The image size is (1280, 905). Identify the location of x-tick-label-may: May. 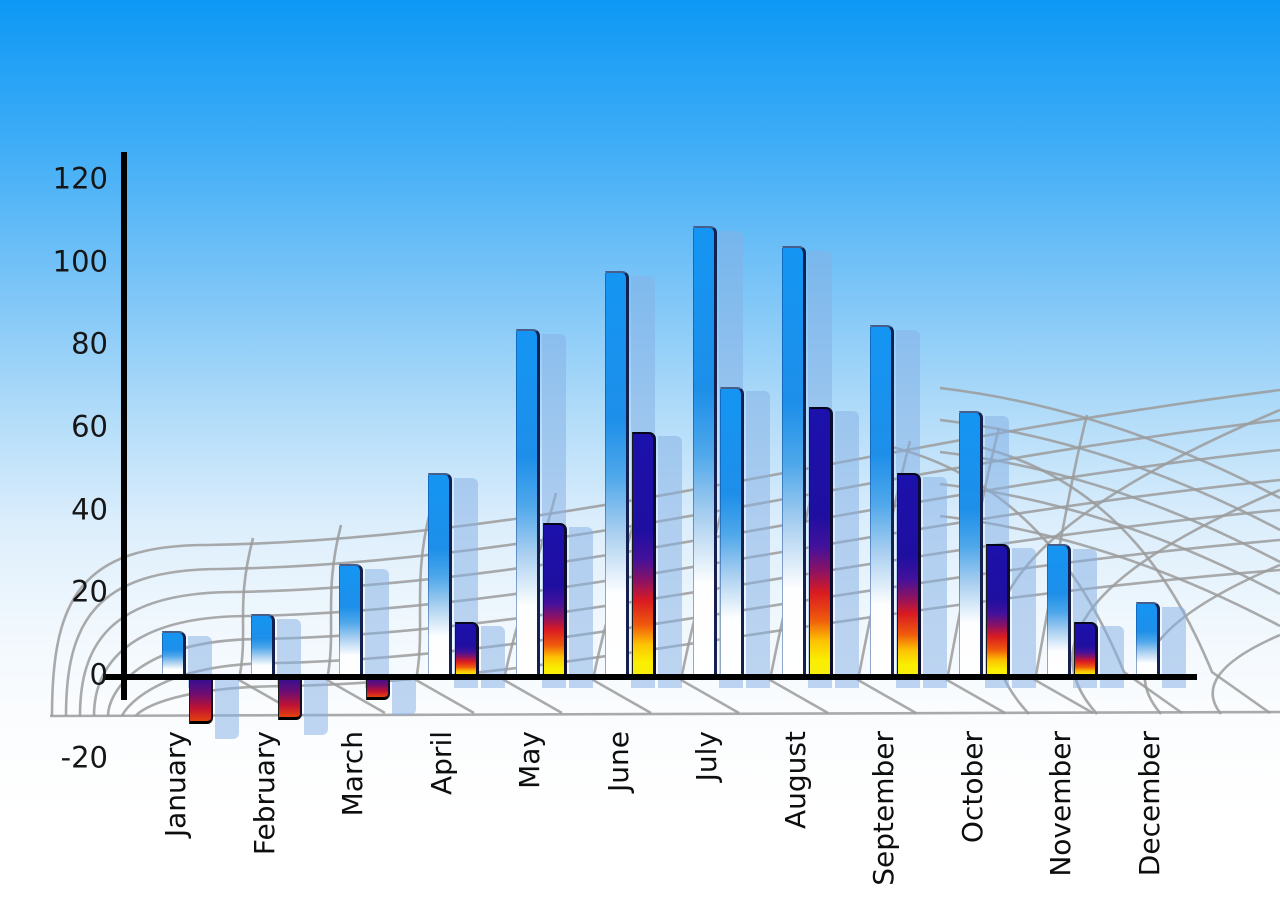
(529, 760).